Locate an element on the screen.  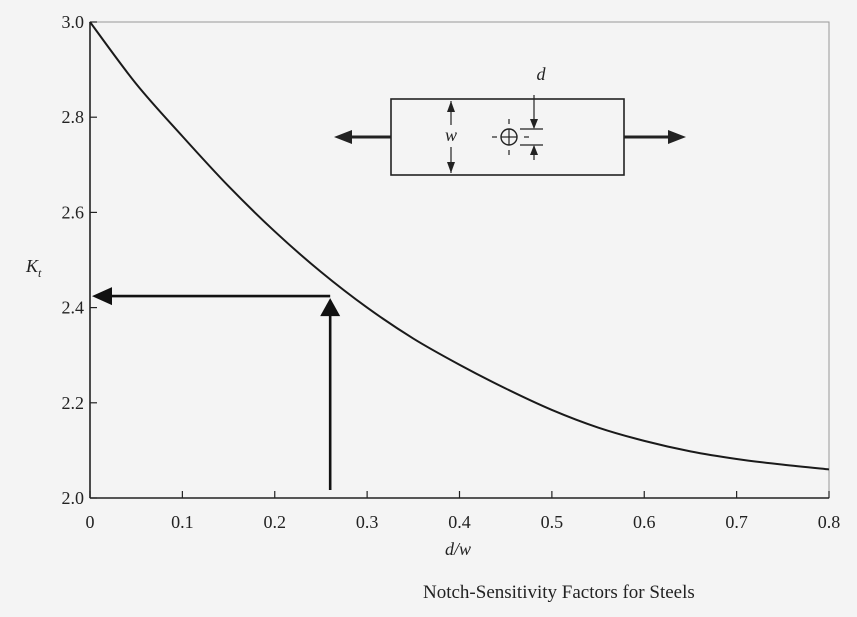
width-arrowhead-bottom is located at coordinates (451, 167).